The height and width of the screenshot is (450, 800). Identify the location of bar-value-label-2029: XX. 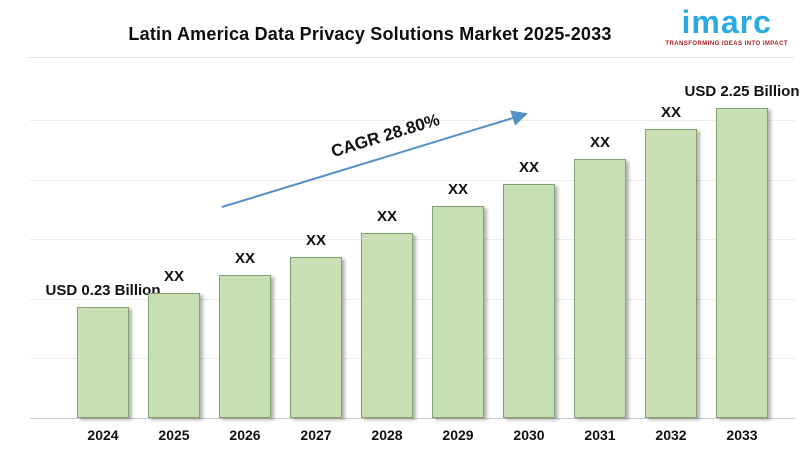
(457, 189).